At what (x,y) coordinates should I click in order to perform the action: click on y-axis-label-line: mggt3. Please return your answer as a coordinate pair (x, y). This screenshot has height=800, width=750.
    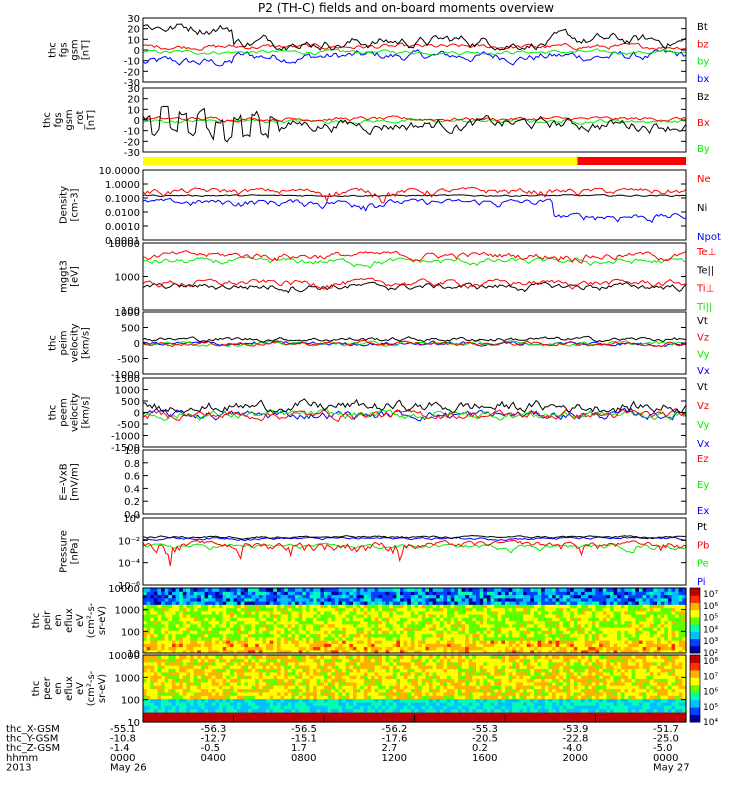
    Looking at the image, I should click on (64, 276).